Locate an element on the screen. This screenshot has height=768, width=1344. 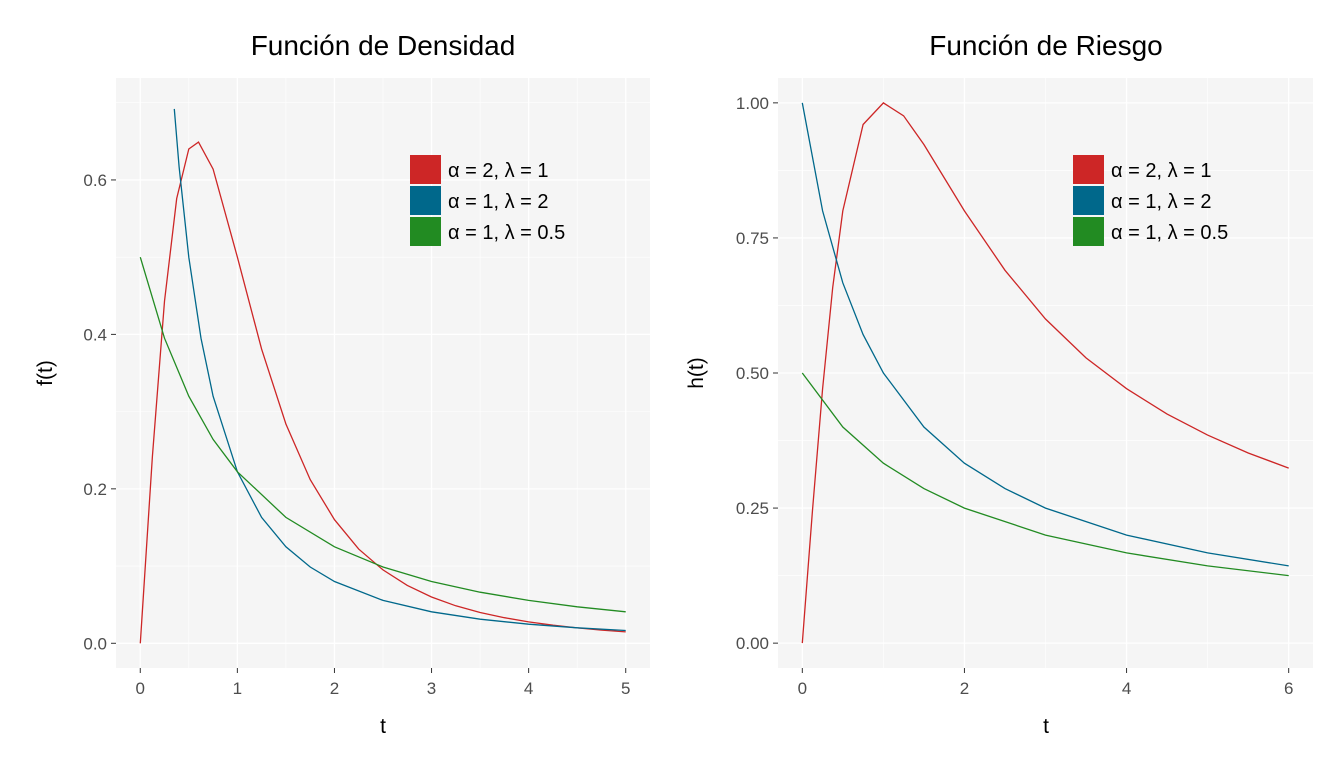
x-tick-label: 1 is located at coordinates (237, 688).